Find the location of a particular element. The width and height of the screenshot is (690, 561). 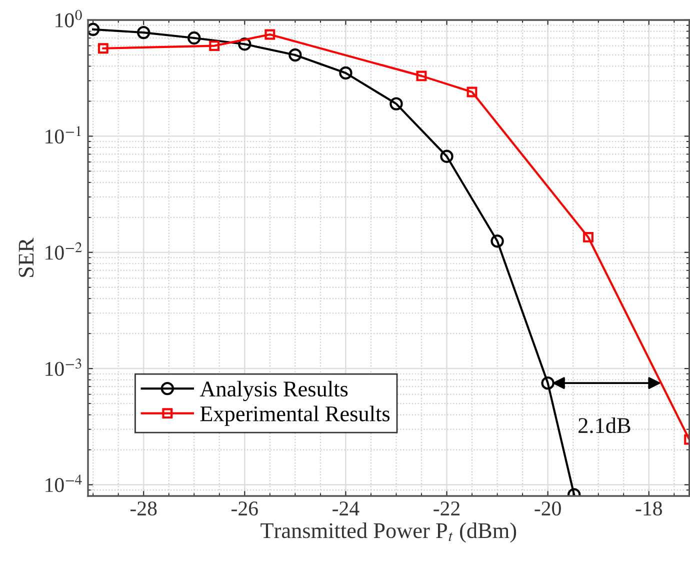

y-tick-label: 10$^{0}$ is located at coordinates (69, 19).